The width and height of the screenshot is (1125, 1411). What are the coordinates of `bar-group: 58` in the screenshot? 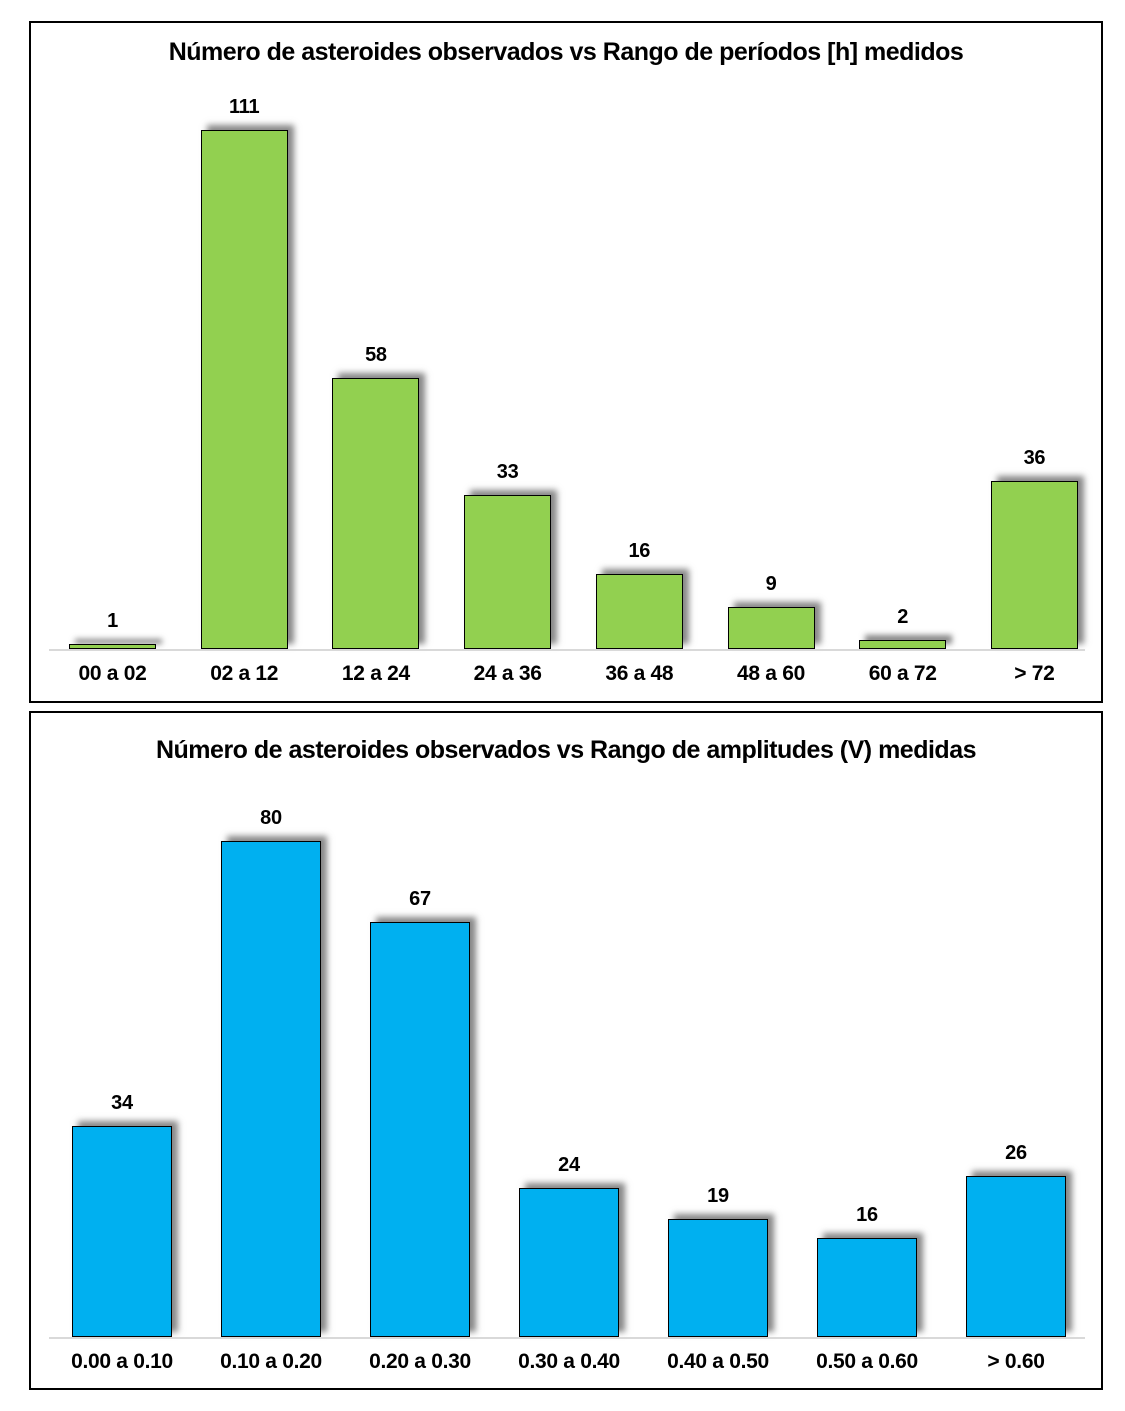 It's located at (376, 496).